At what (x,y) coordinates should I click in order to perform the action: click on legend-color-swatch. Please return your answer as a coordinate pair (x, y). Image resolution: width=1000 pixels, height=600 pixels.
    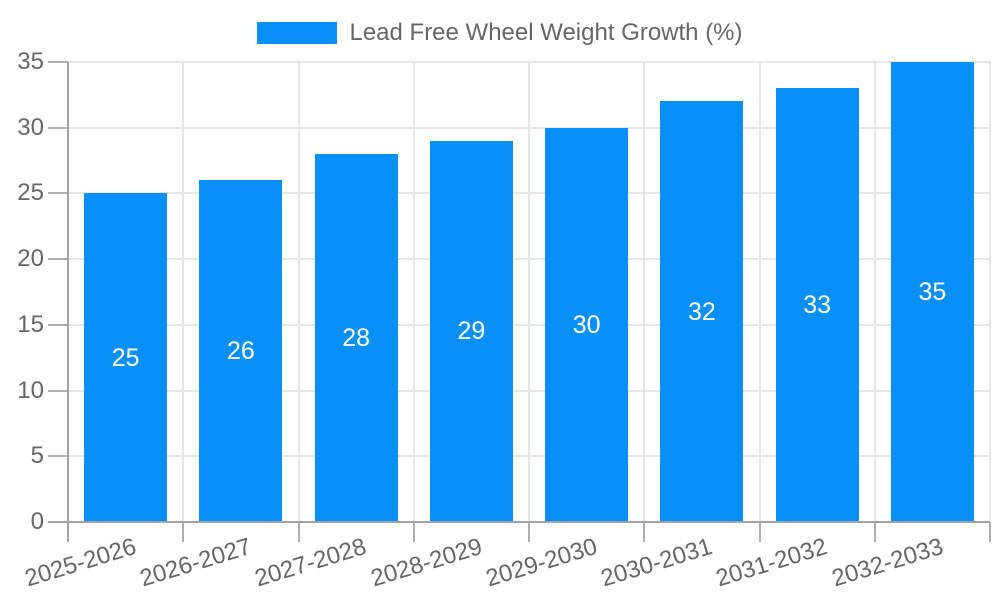
    Looking at the image, I should click on (297, 33).